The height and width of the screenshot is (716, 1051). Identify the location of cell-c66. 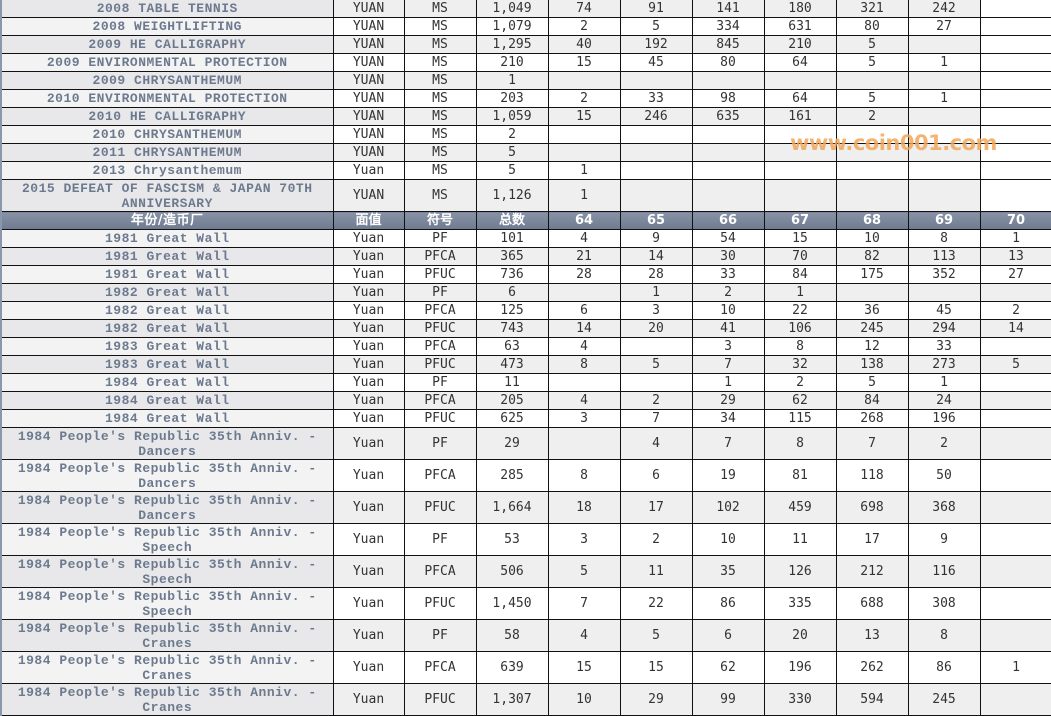
(728, 170).